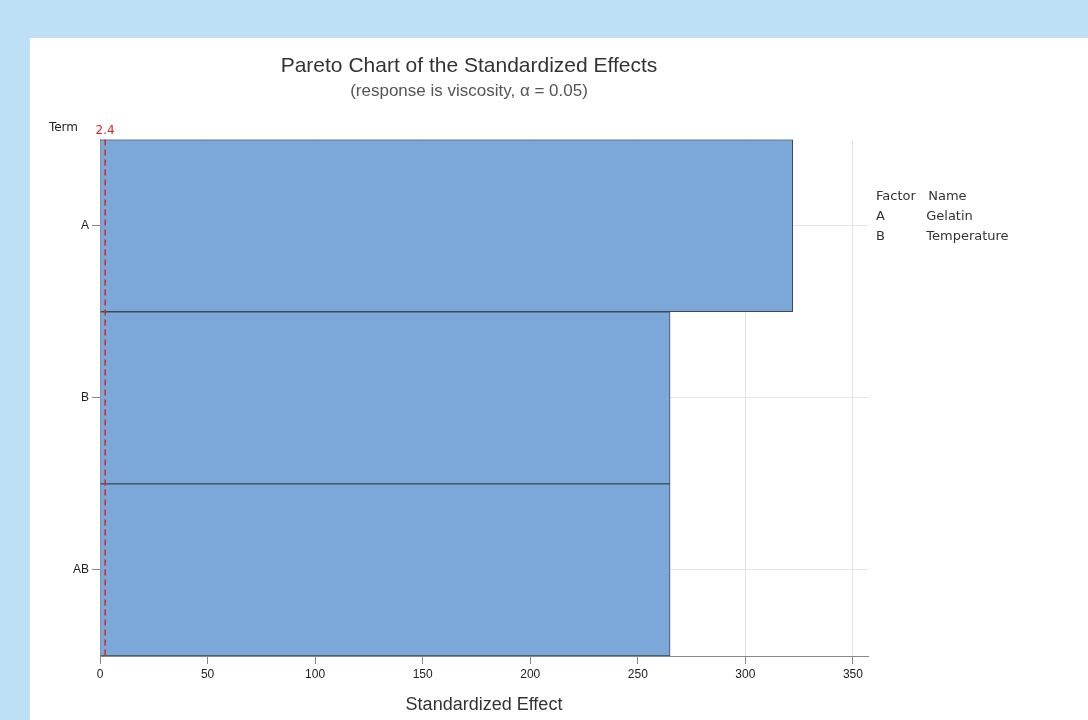 Image resolution: width=1088 pixels, height=720 pixels. Describe the element at coordinates (63, 126) in the screenshot. I see `y-axis-title: Term` at that location.